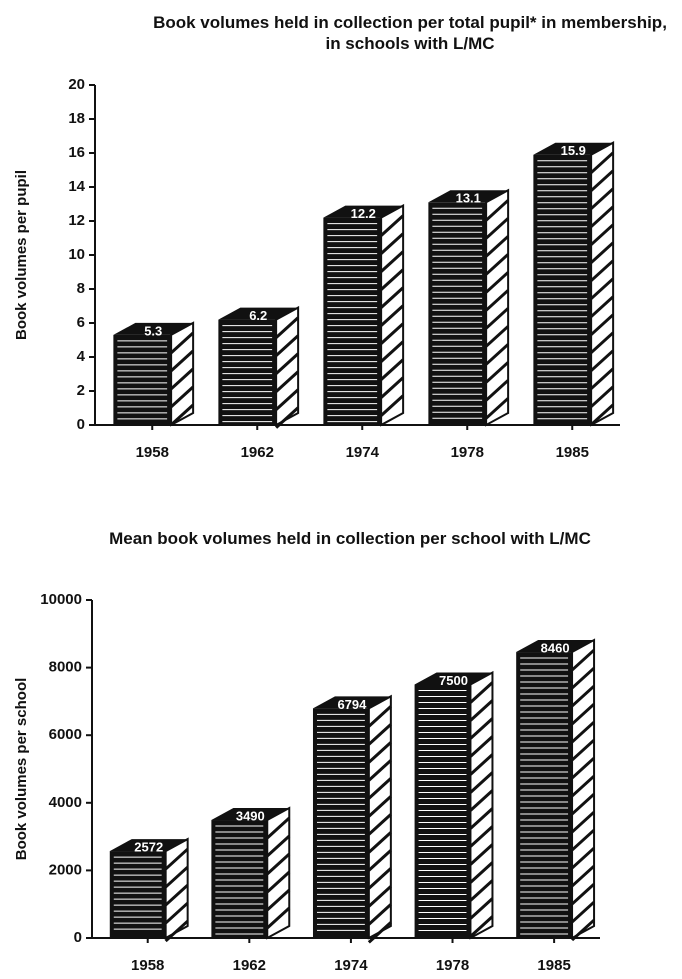  What do you see at coordinates (467, 452) in the screenshot?
I see `x-tick-label: 1978` at bounding box center [467, 452].